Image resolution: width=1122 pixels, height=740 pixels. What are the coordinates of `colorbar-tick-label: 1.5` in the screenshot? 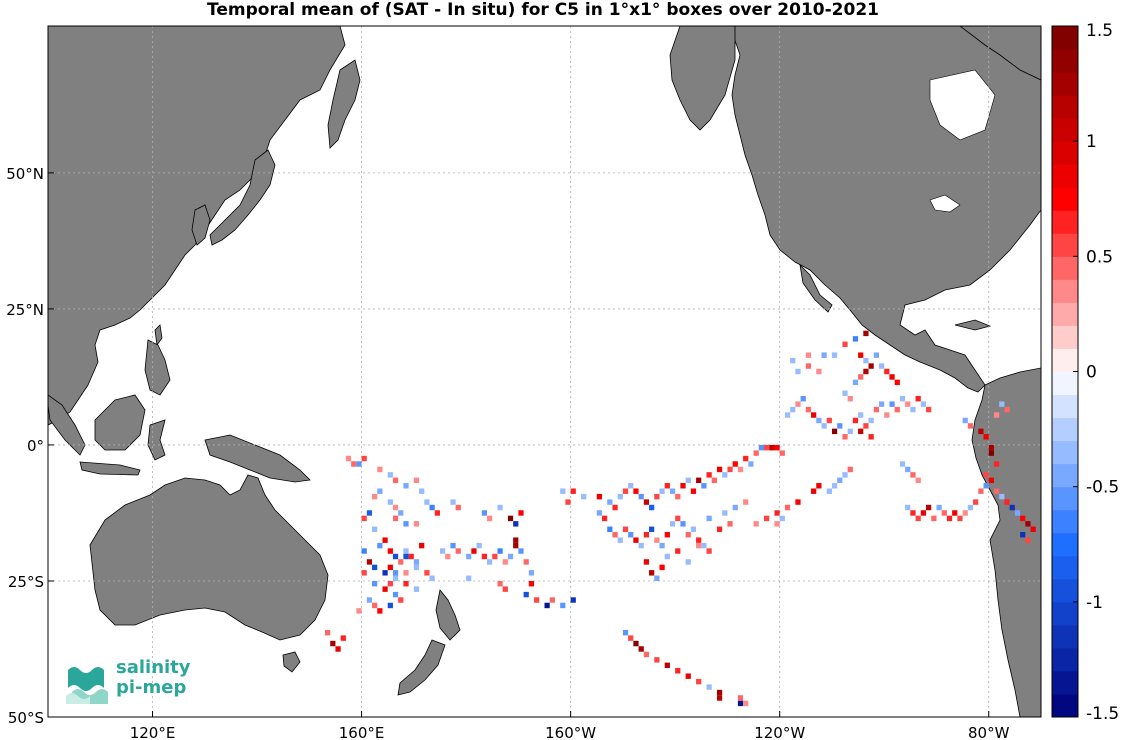 It's located at (1099, 31).